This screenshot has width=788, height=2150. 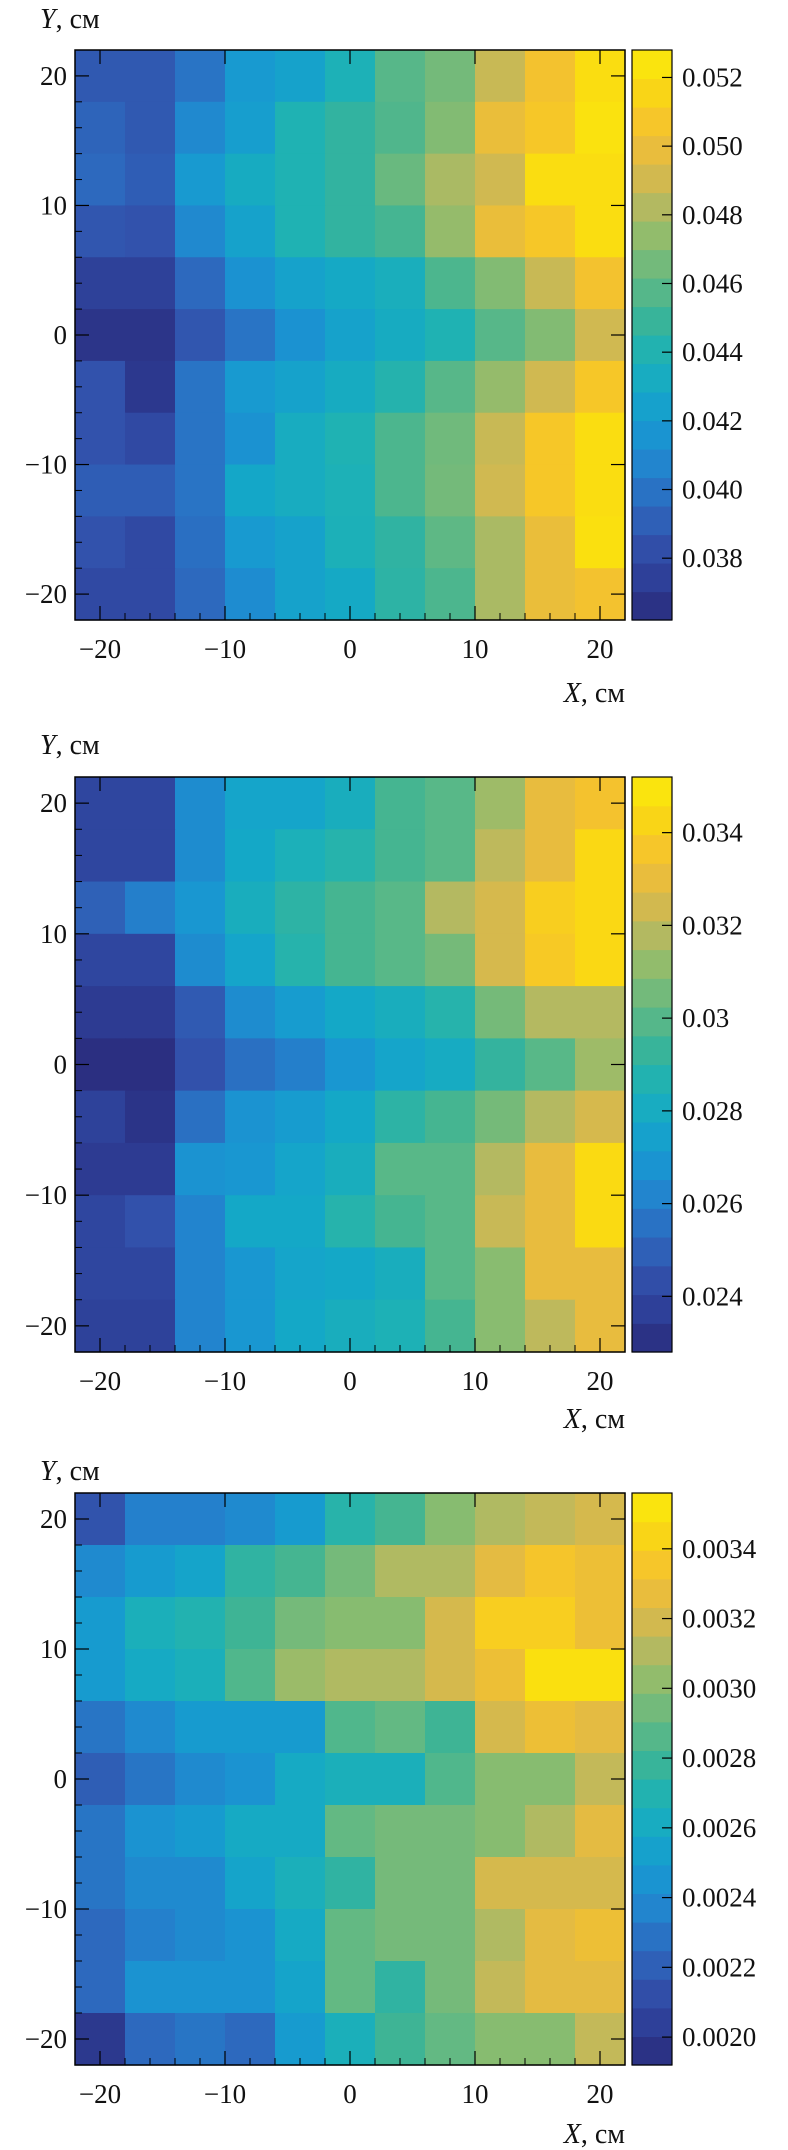 What do you see at coordinates (652, 1064) in the screenshot?
I see `colorbar-frame` at bounding box center [652, 1064].